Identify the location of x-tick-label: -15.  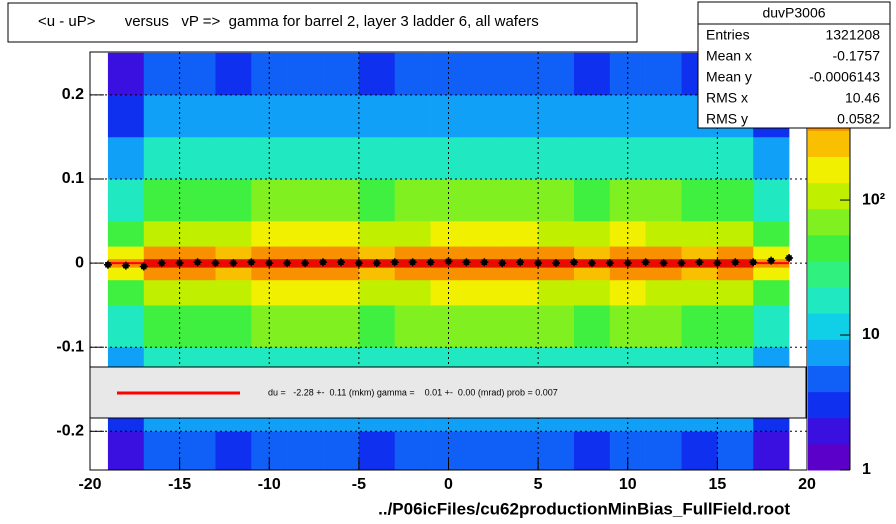
(179, 484).